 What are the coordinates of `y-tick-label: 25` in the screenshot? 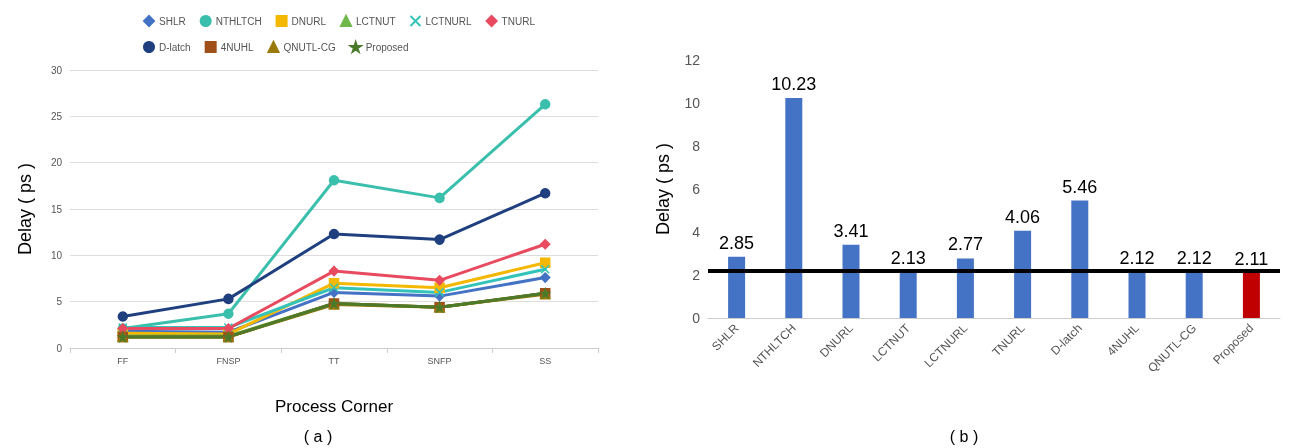 It's located at (56, 116).